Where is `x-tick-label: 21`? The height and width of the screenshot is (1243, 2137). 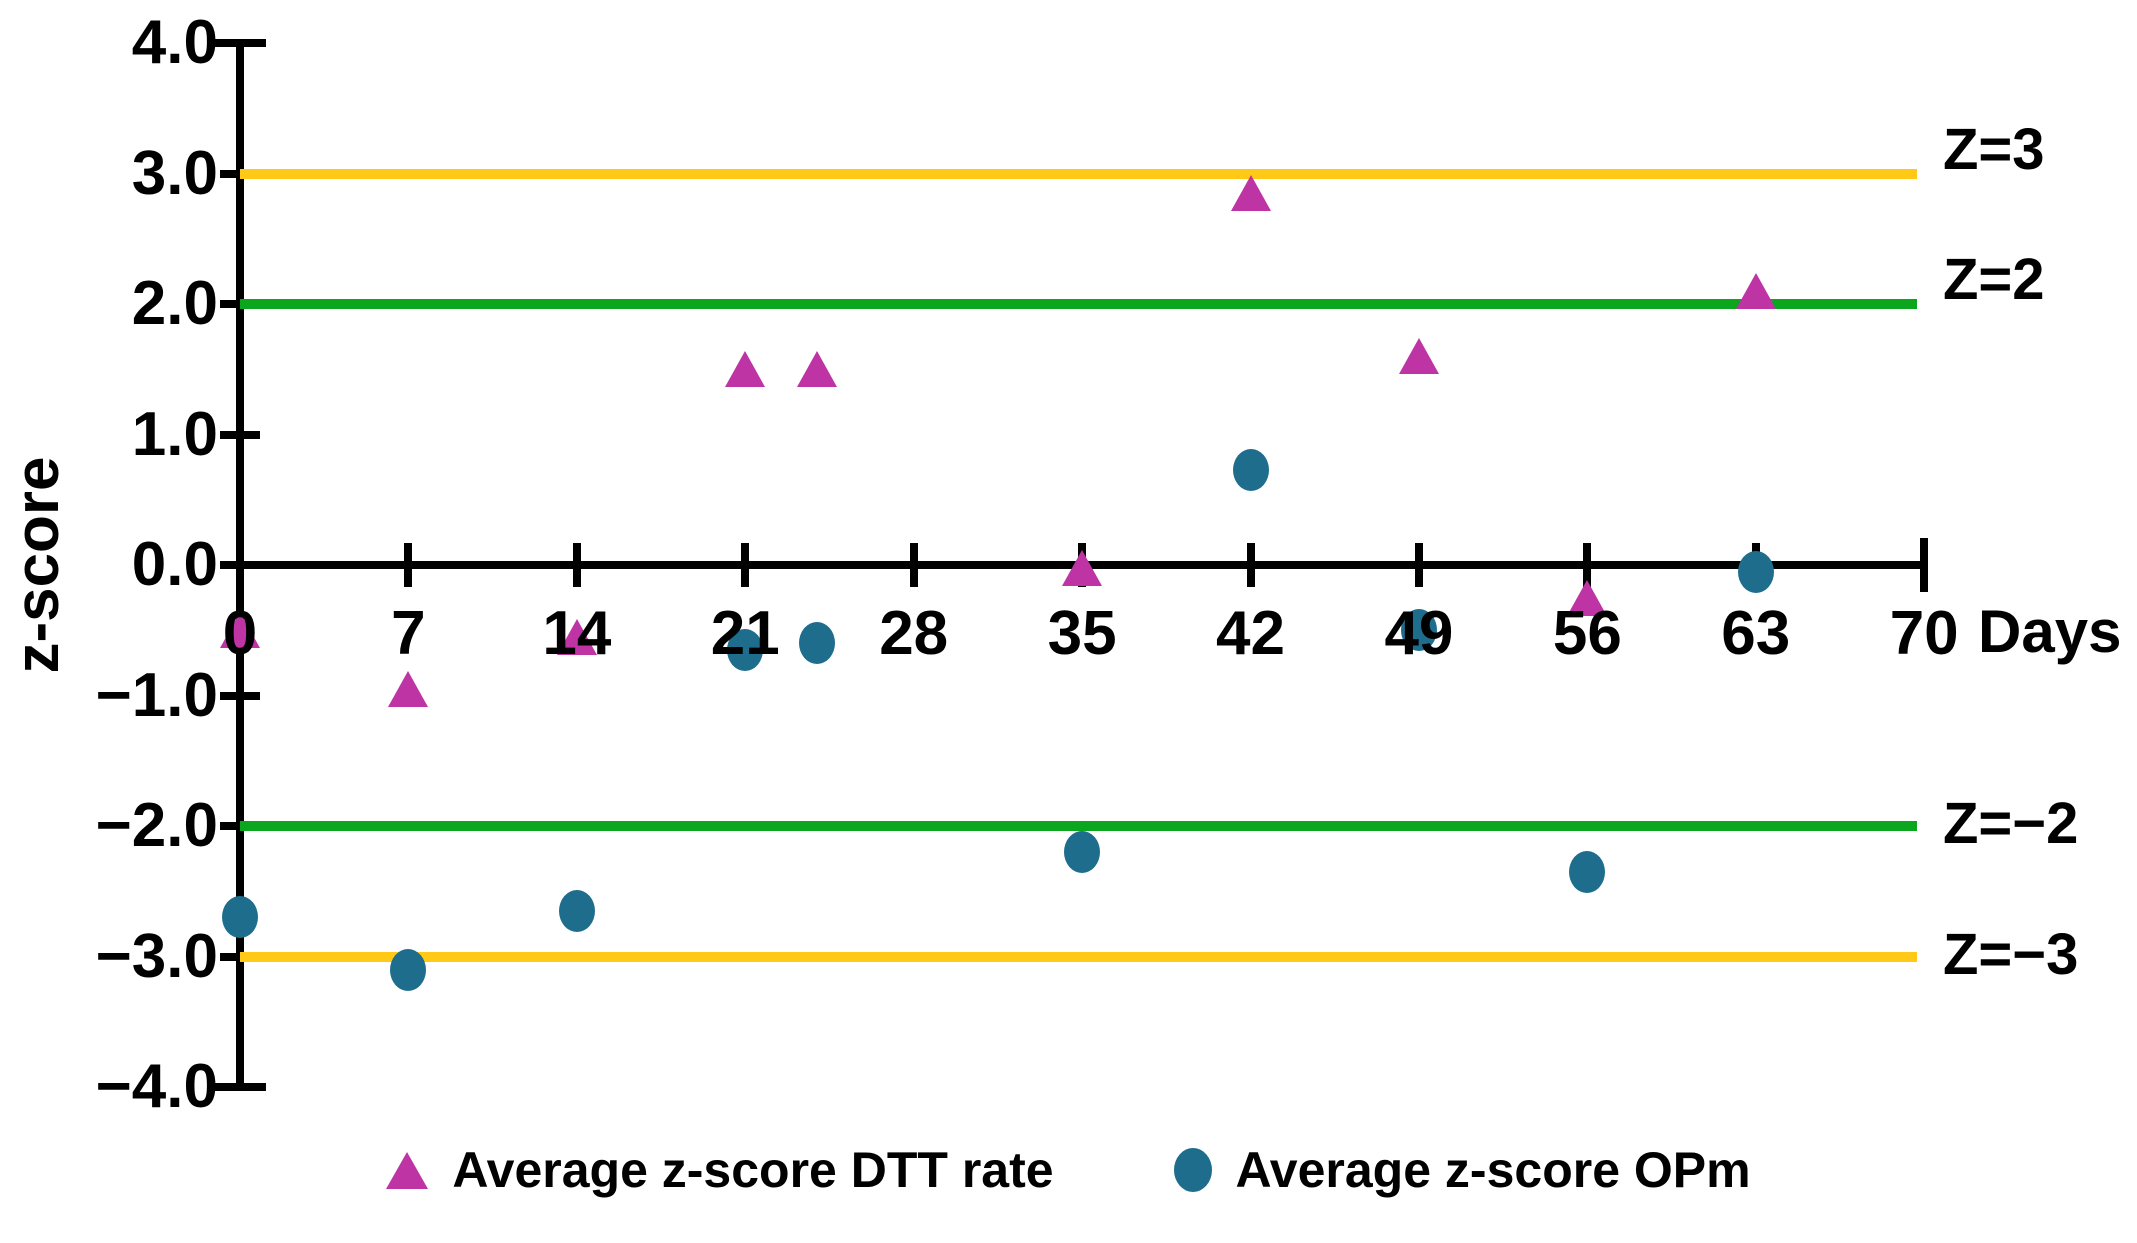 x-tick-label: 21 is located at coordinates (745, 633).